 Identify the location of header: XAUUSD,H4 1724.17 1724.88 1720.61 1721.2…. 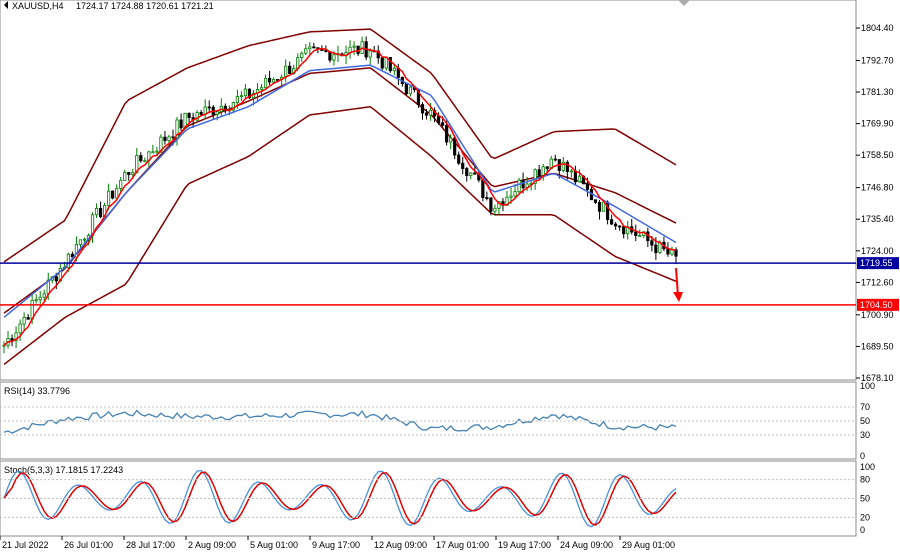
(347, 5).